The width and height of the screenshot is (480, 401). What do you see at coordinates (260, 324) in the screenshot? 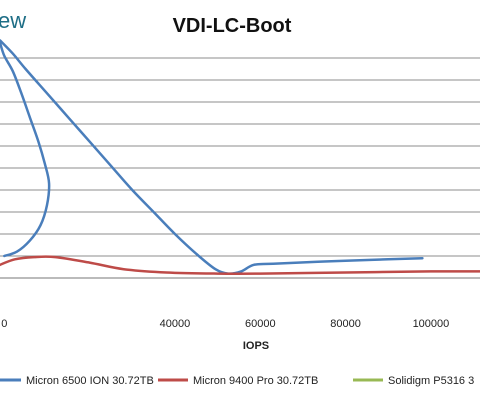
I see `x-tick-label-2: 60000` at bounding box center [260, 324].